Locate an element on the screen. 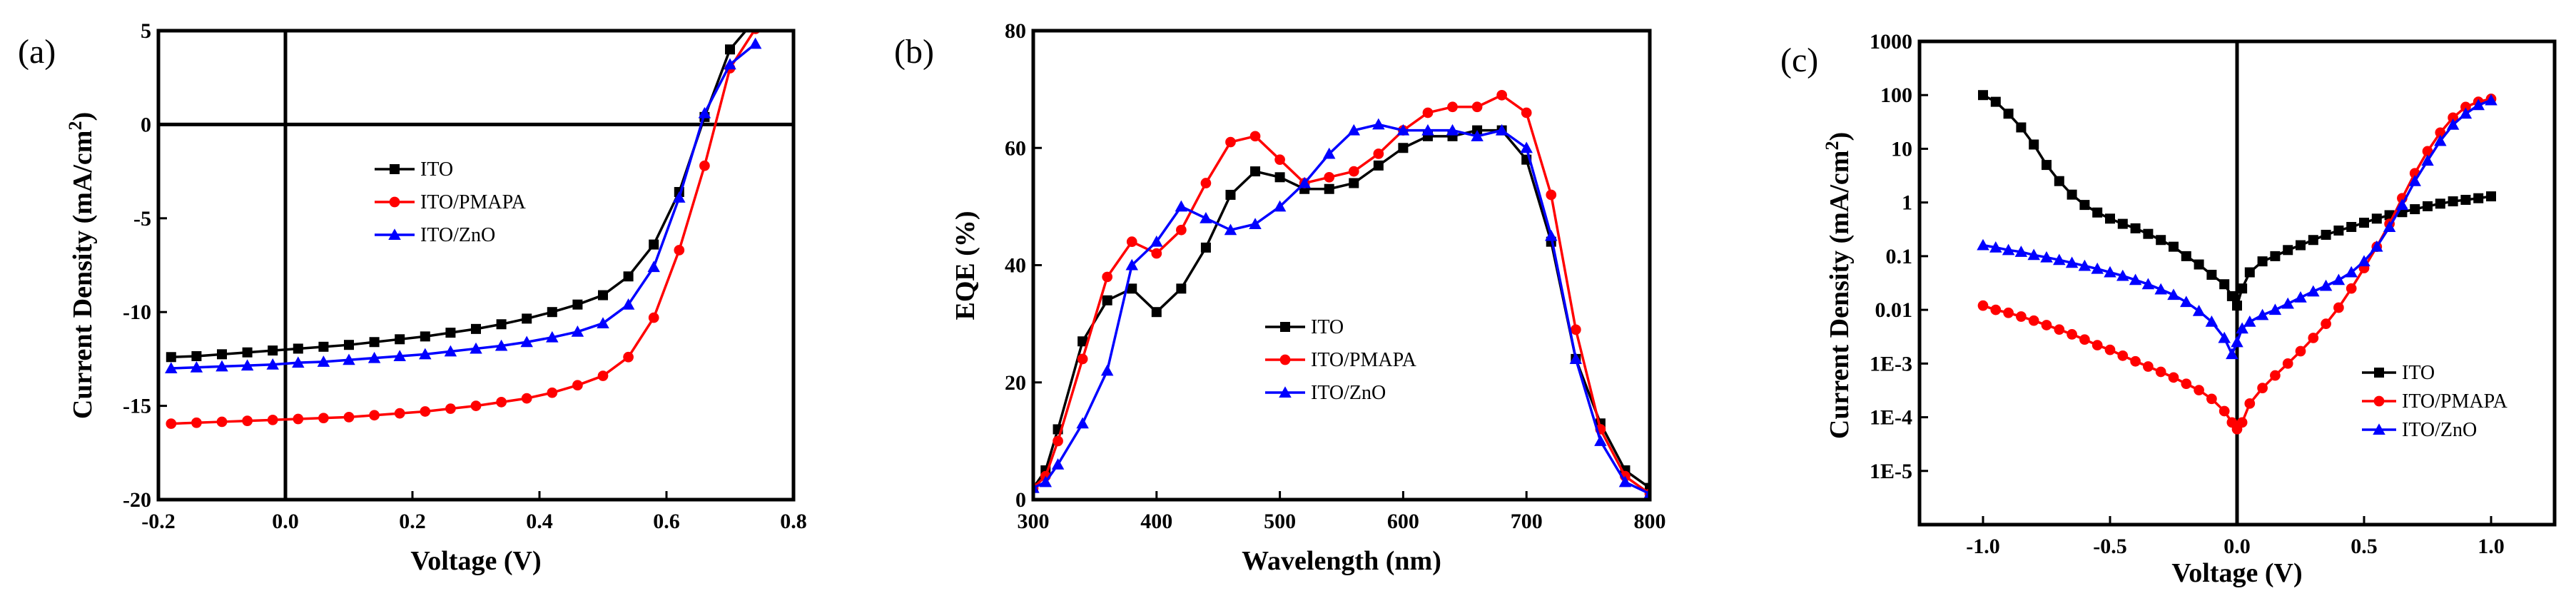 The width and height of the screenshot is (2576, 596). y-tick-label: 1E-5 is located at coordinates (1891, 471).